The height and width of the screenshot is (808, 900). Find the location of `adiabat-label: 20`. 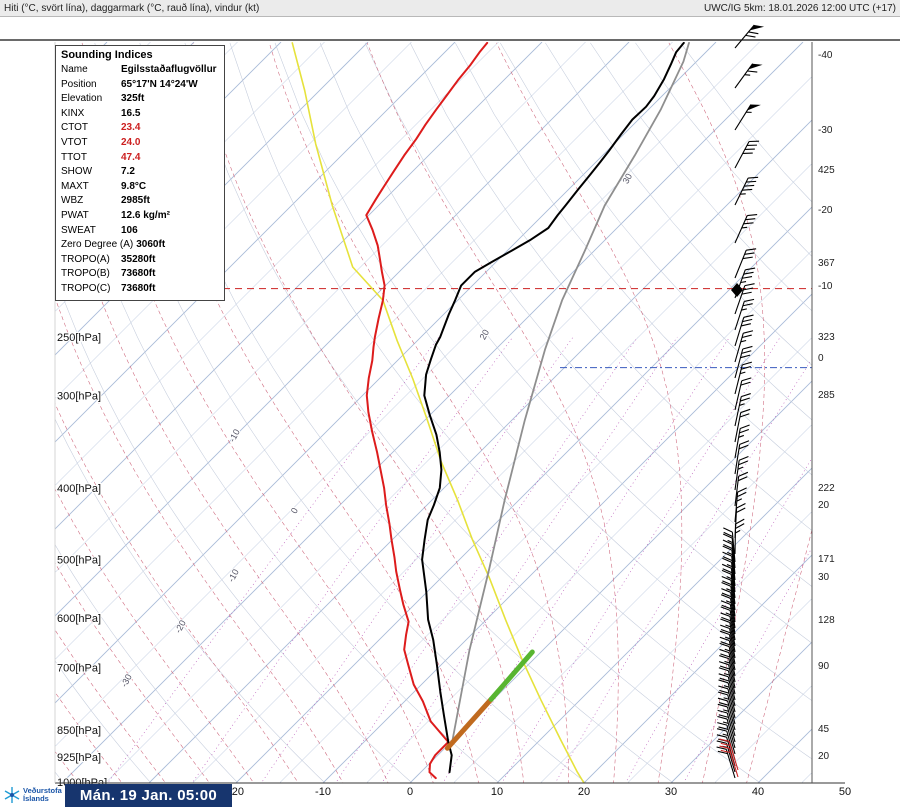

adiabat-label: 20 is located at coordinates (485, 335).